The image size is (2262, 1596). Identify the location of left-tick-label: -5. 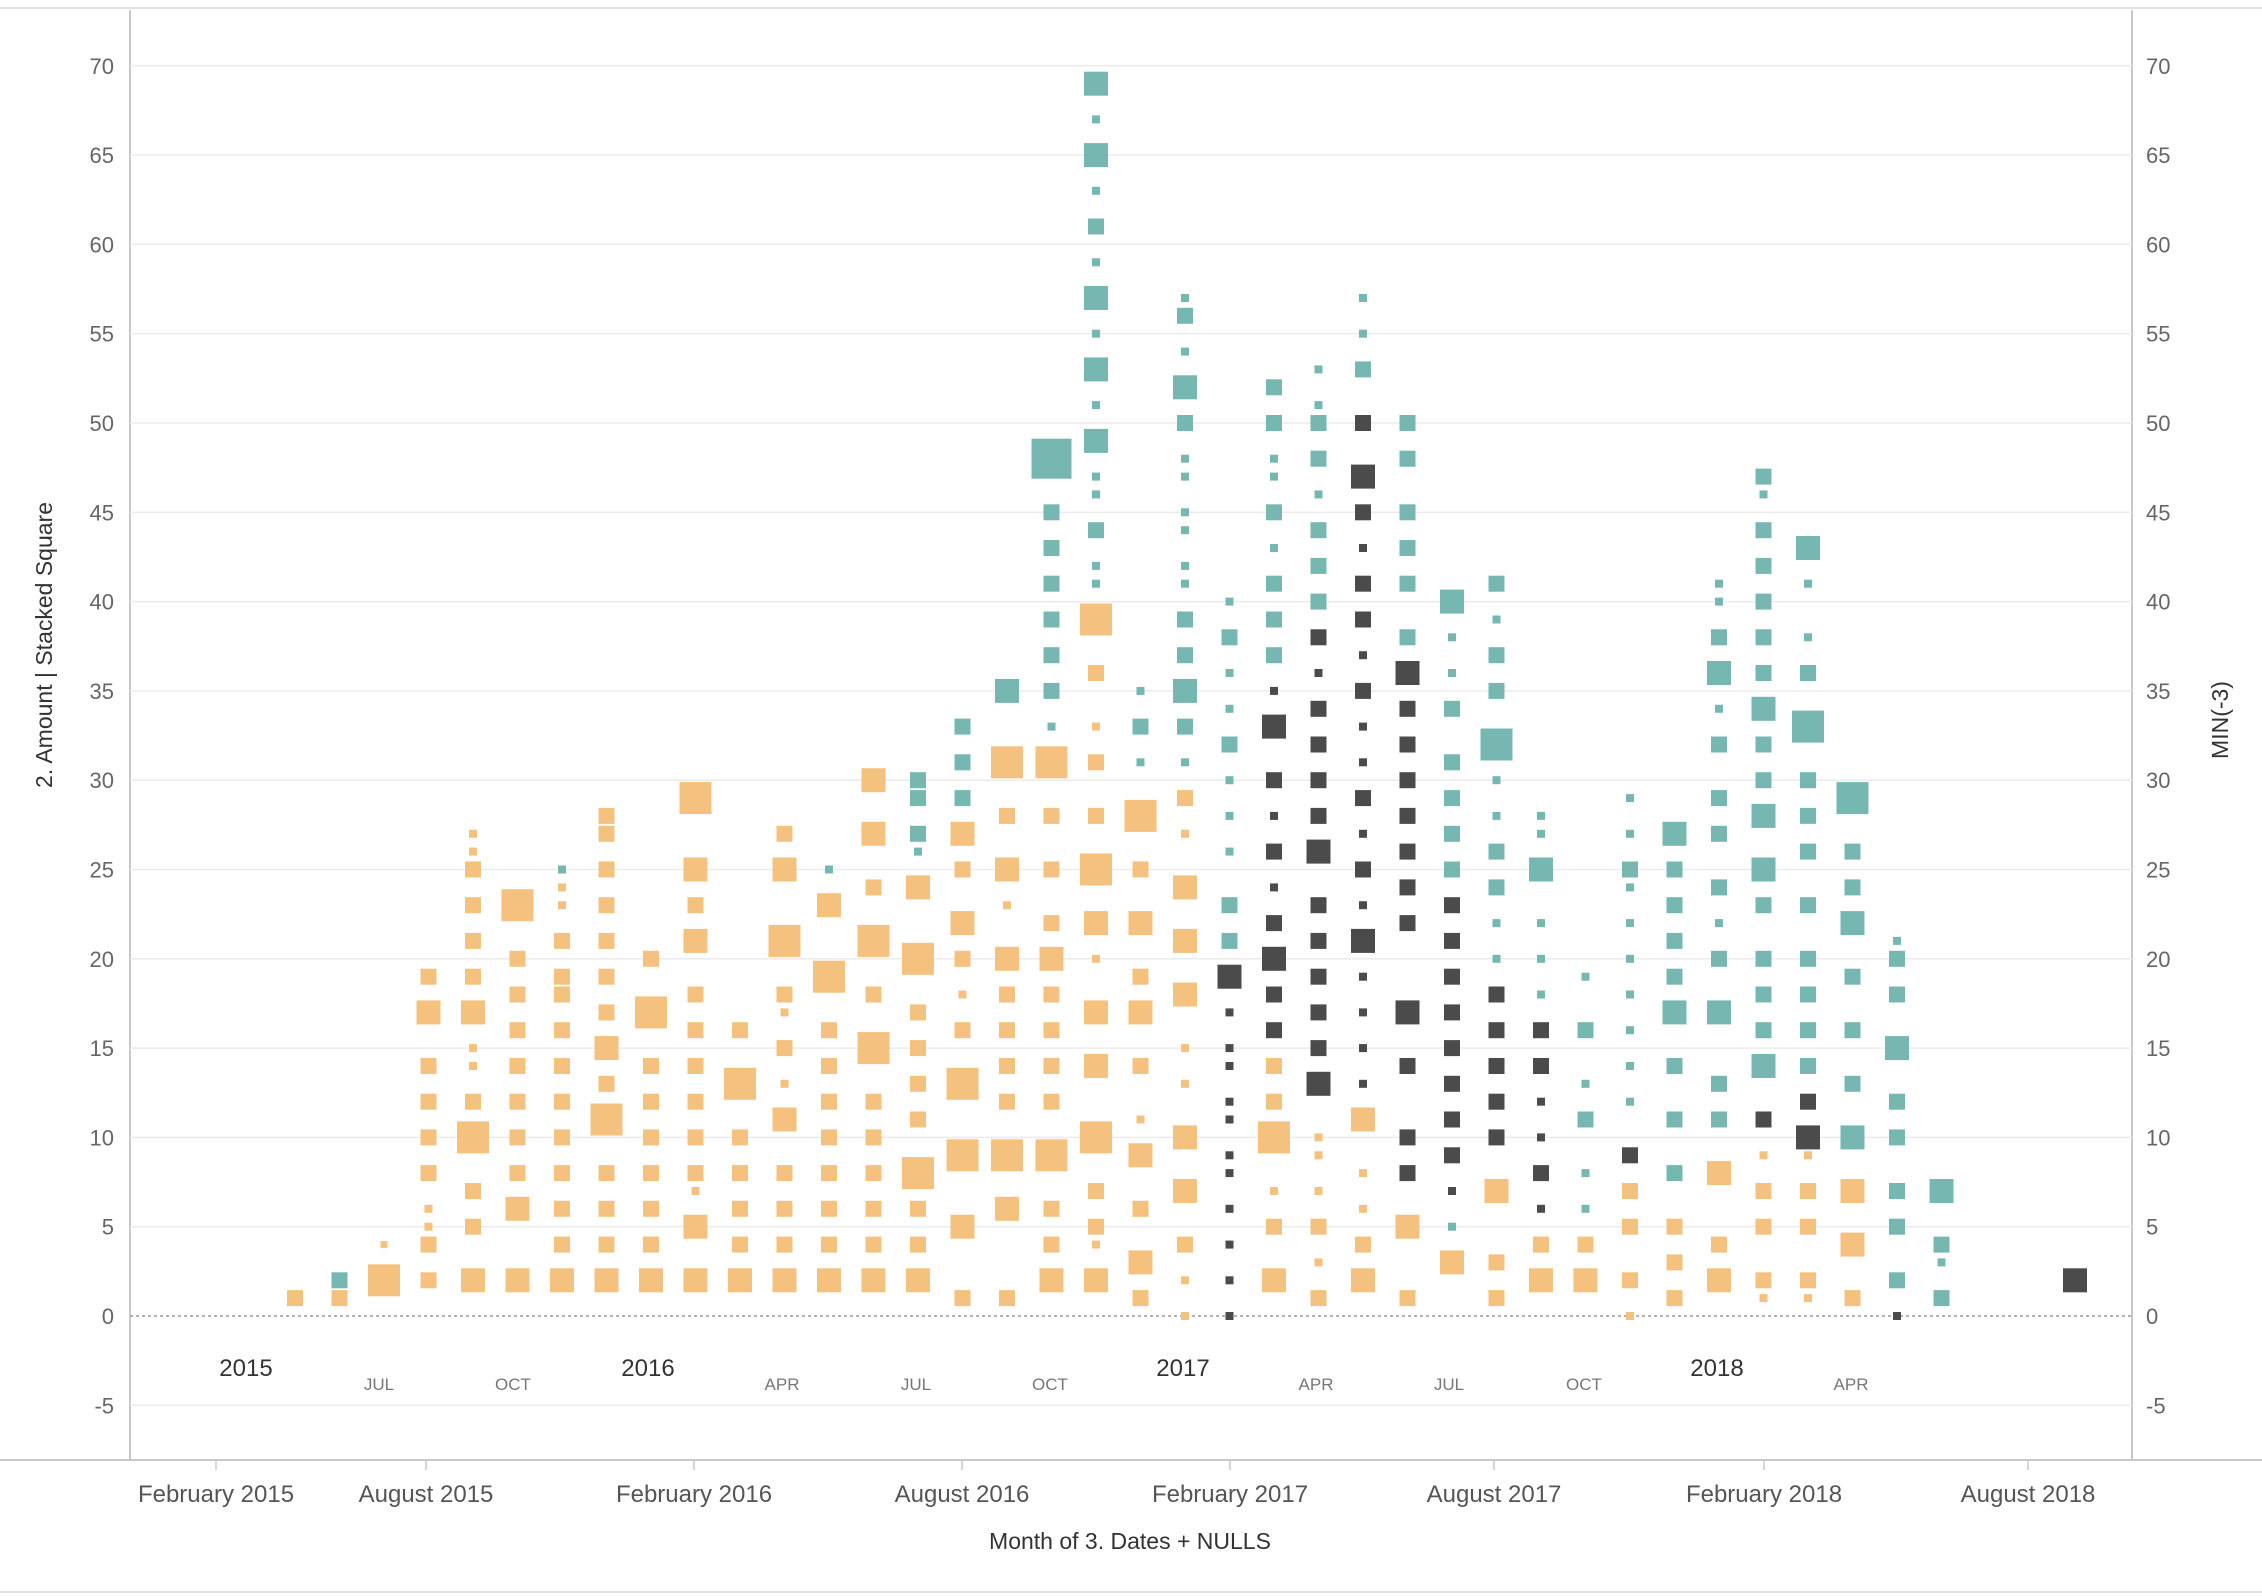
(104, 1405).